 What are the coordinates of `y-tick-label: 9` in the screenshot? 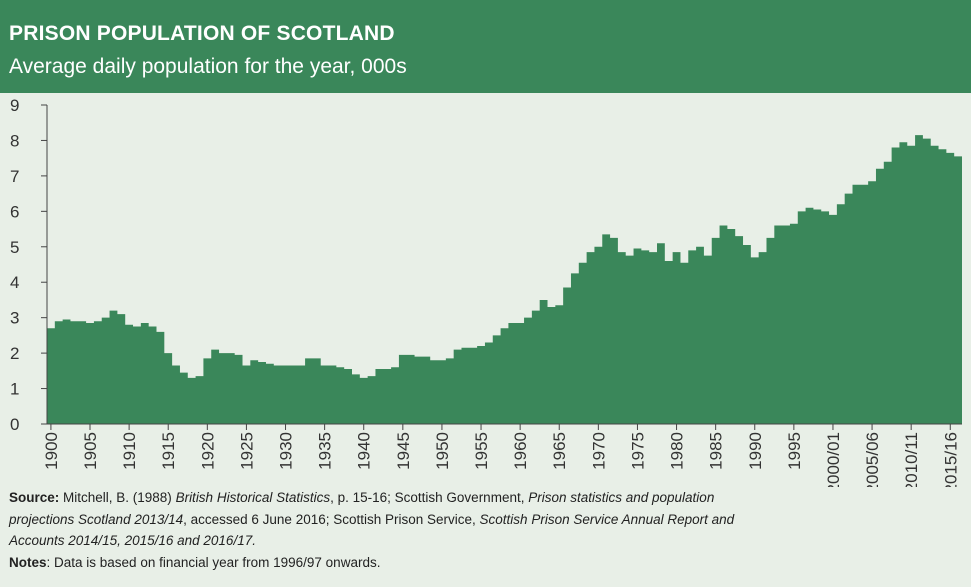 It's located at (14, 105).